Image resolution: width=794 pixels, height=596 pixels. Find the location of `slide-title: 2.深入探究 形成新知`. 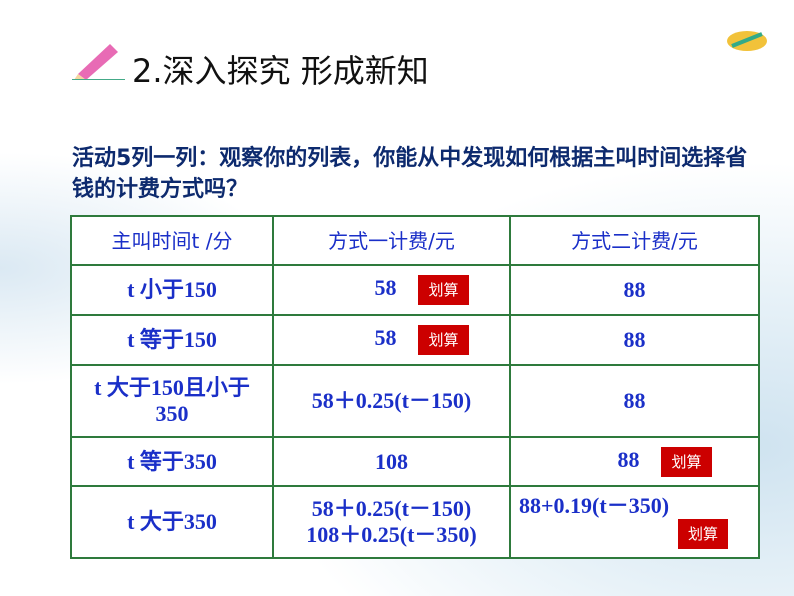

slide-title: 2.深入探究 形成新知 is located at coordinates (280, 71).